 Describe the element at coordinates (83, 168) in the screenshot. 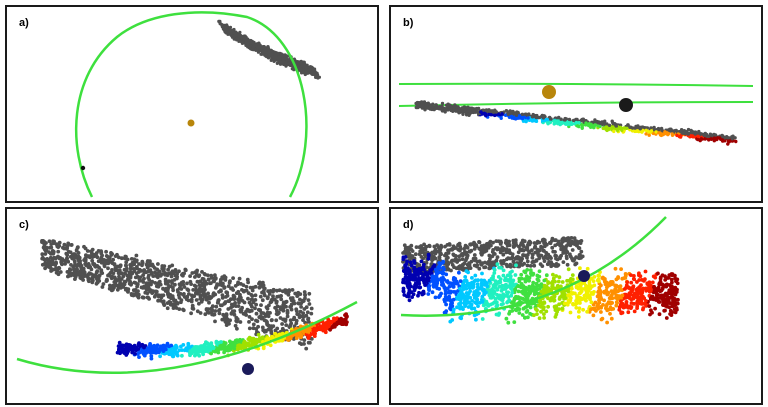

I see `spacecraft-marker` at that location.